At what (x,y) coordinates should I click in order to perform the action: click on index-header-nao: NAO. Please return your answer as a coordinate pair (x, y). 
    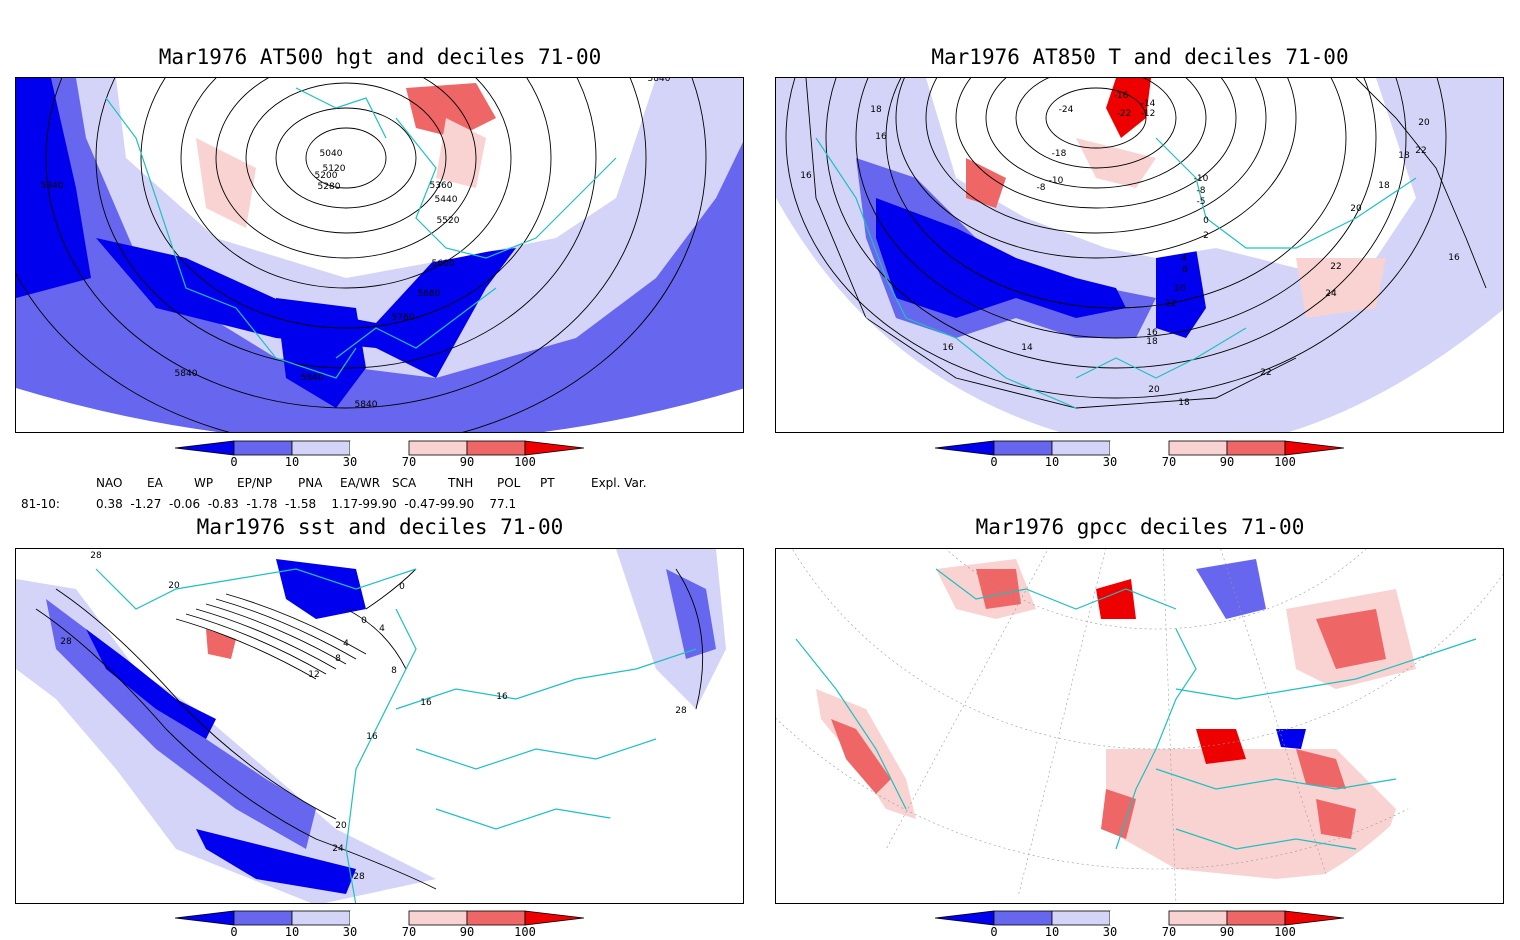
    Looking at the image, I should click on (109, 483).